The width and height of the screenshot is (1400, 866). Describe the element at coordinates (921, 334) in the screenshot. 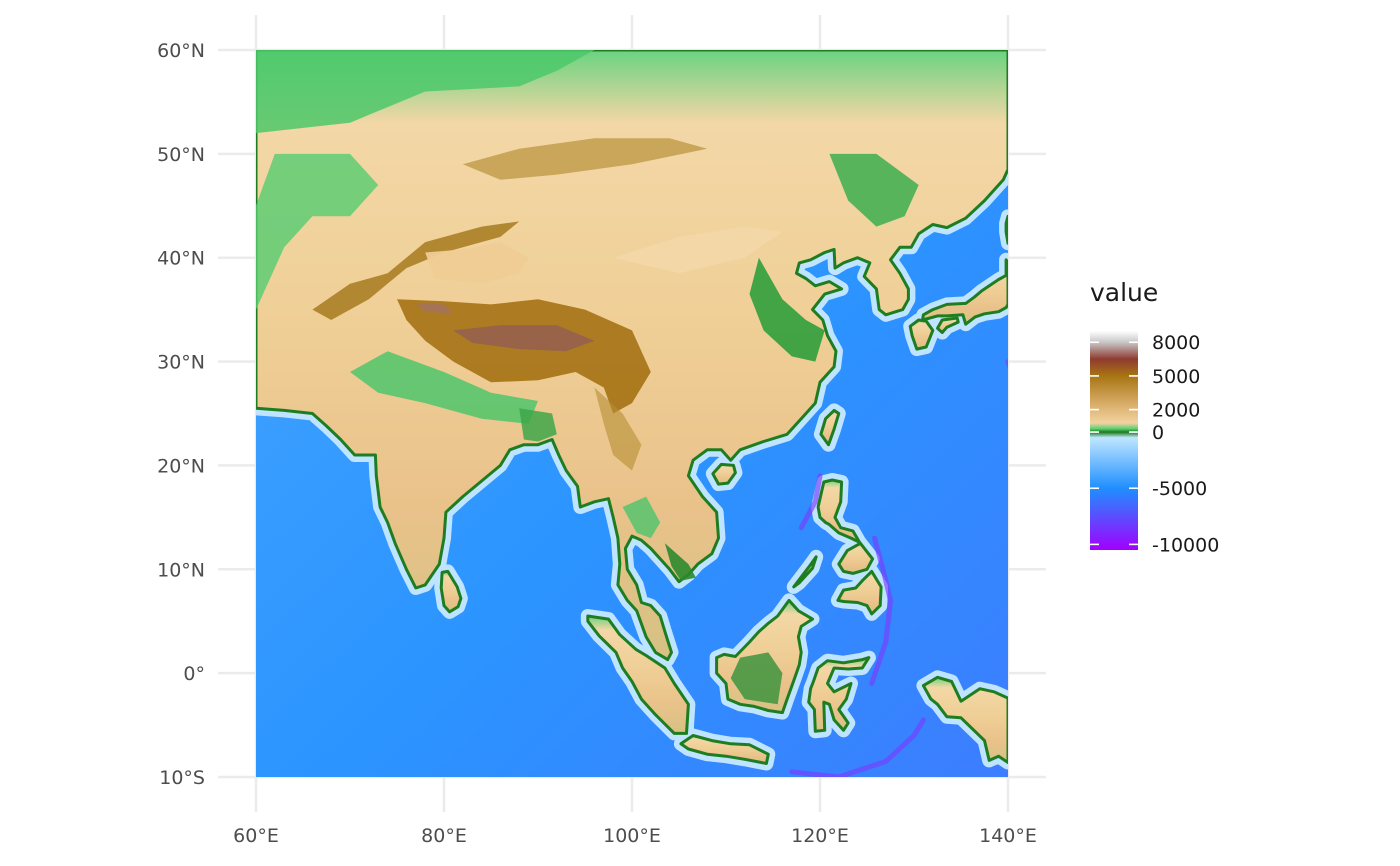

I see `landmass-kyushu` at that location.